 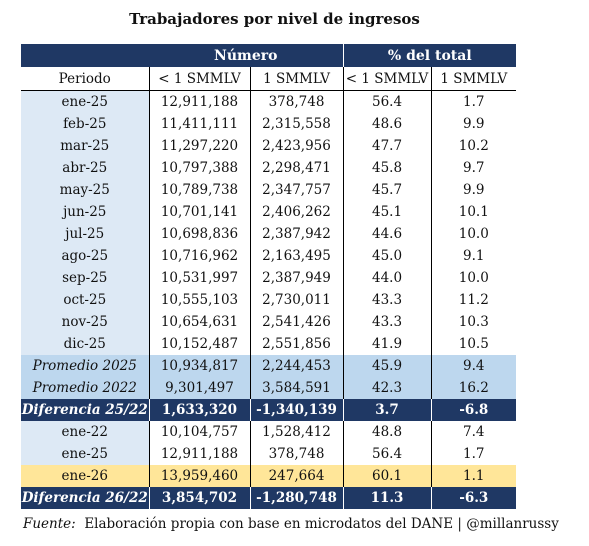 I want to click on table-title: Trabajadores por nivel de ingresos, so click(x=274, y=19).